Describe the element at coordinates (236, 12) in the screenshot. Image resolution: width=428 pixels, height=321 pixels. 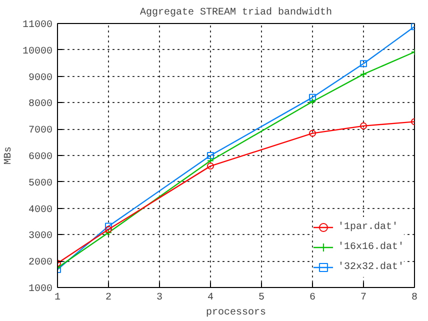
I see `chart-title: Aggregate STREAM triad bandwidth` at that location.